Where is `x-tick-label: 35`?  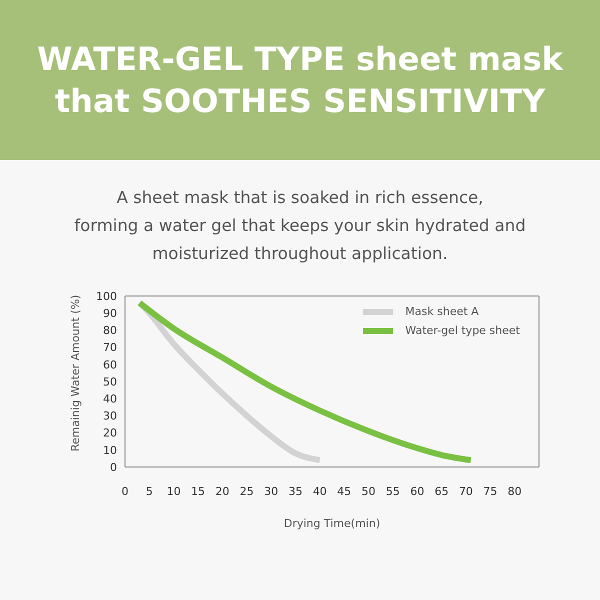 x-tick-label: 35 is located at coordinates (295, 491).